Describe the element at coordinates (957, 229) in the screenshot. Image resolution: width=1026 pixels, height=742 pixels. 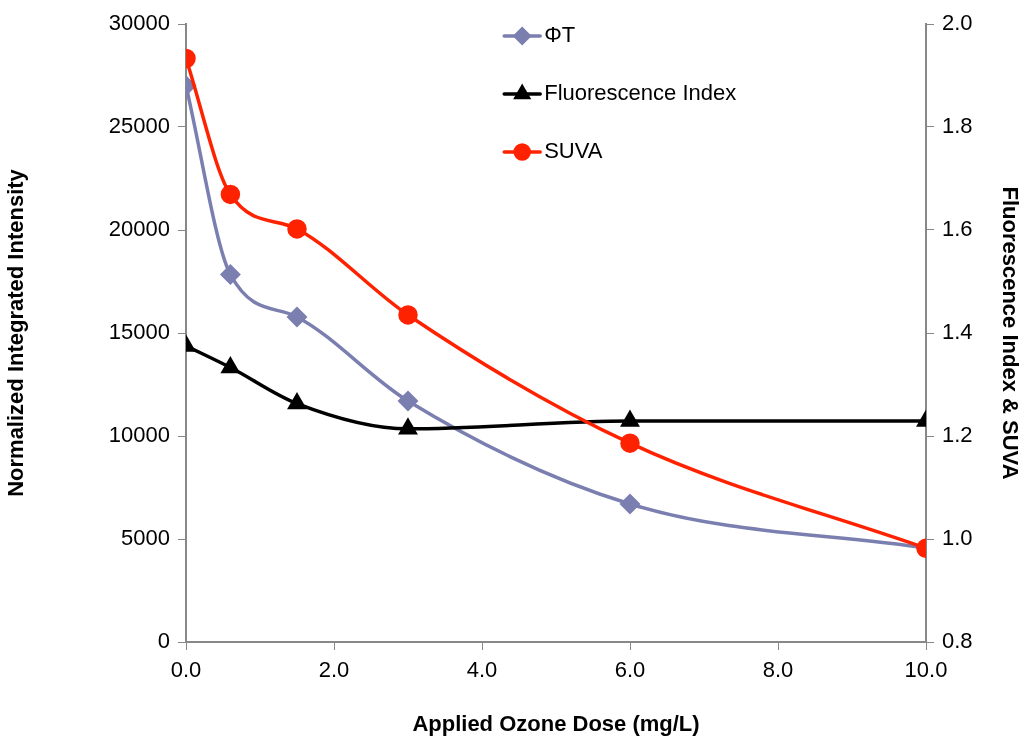
I see `y2-tick-label: 1.6` at that location.